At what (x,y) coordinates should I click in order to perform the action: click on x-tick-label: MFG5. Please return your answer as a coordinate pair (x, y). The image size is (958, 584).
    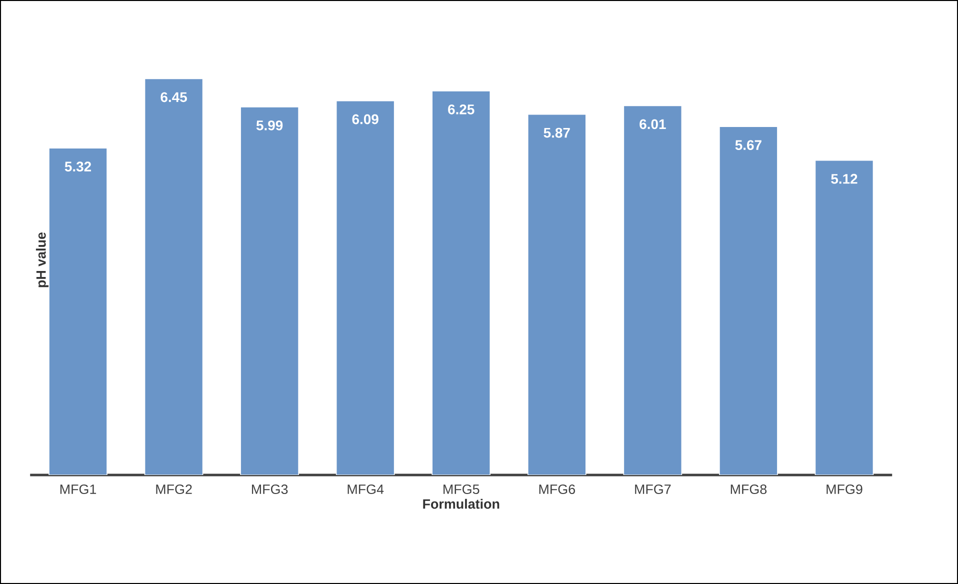
    Looking at the image, I should click on (462, 489).